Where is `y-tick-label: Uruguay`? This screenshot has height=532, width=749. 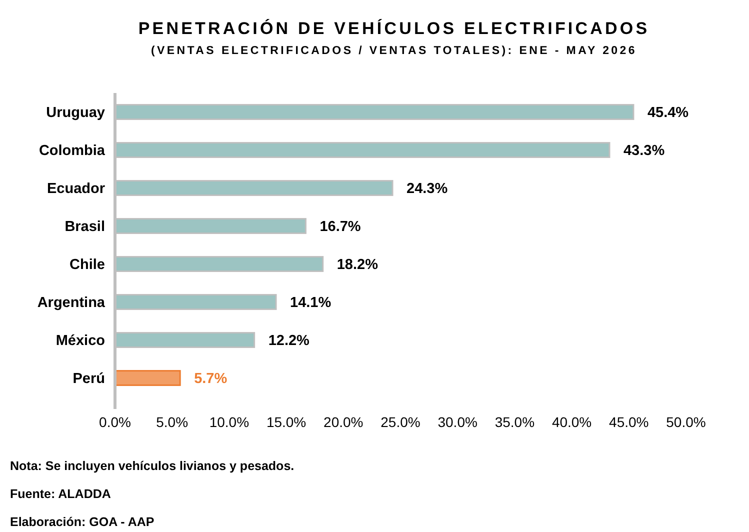
y-tick-label: Uruguay is located at coordinates (75, 113).